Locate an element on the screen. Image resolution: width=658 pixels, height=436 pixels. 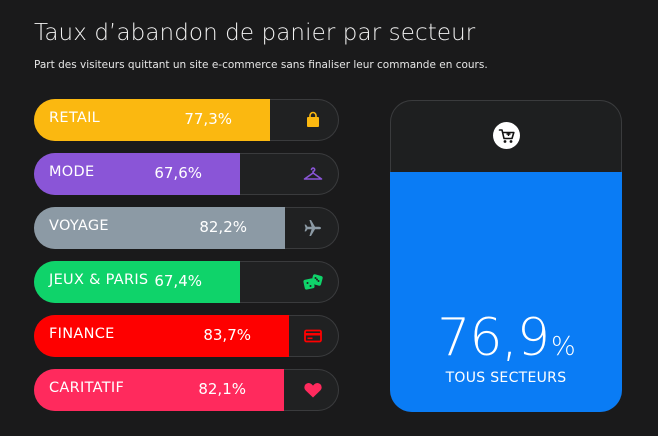
hanger-icon is located at coordinates (313, 174).